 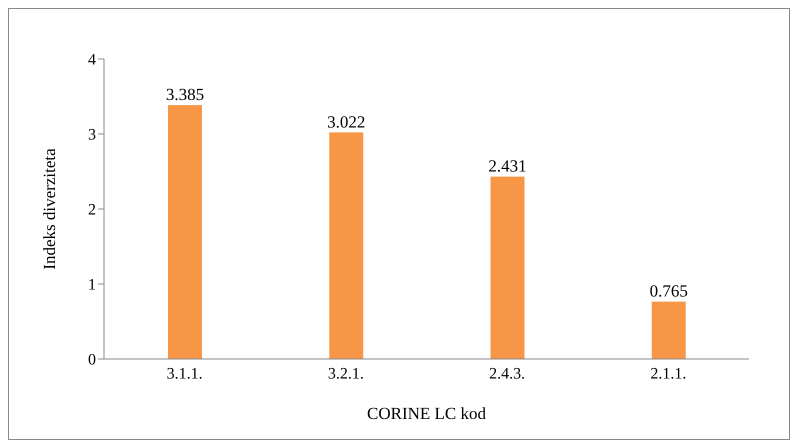 I want to click on y-tick-label: 4, so click(x=92, y=60).